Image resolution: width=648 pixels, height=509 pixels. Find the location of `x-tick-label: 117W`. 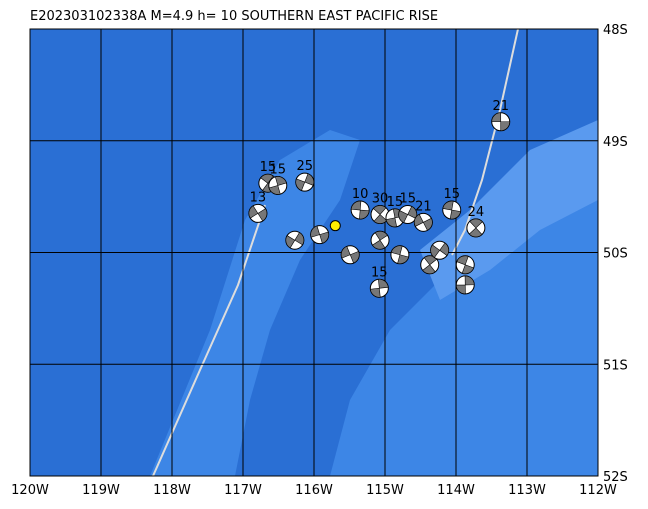

x-tick-label: 117W is located at coordinates (243, 490).